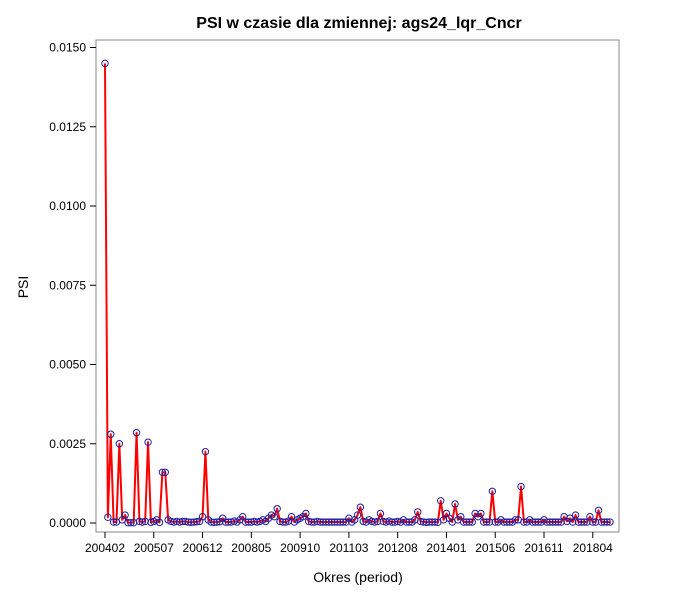 The height and width of the screenshot is (600, 700). What do you see at coordinates (67, 127) in the screenshot?
I see `y-tick-label: 0.0125` at bounding box center [67, 127].